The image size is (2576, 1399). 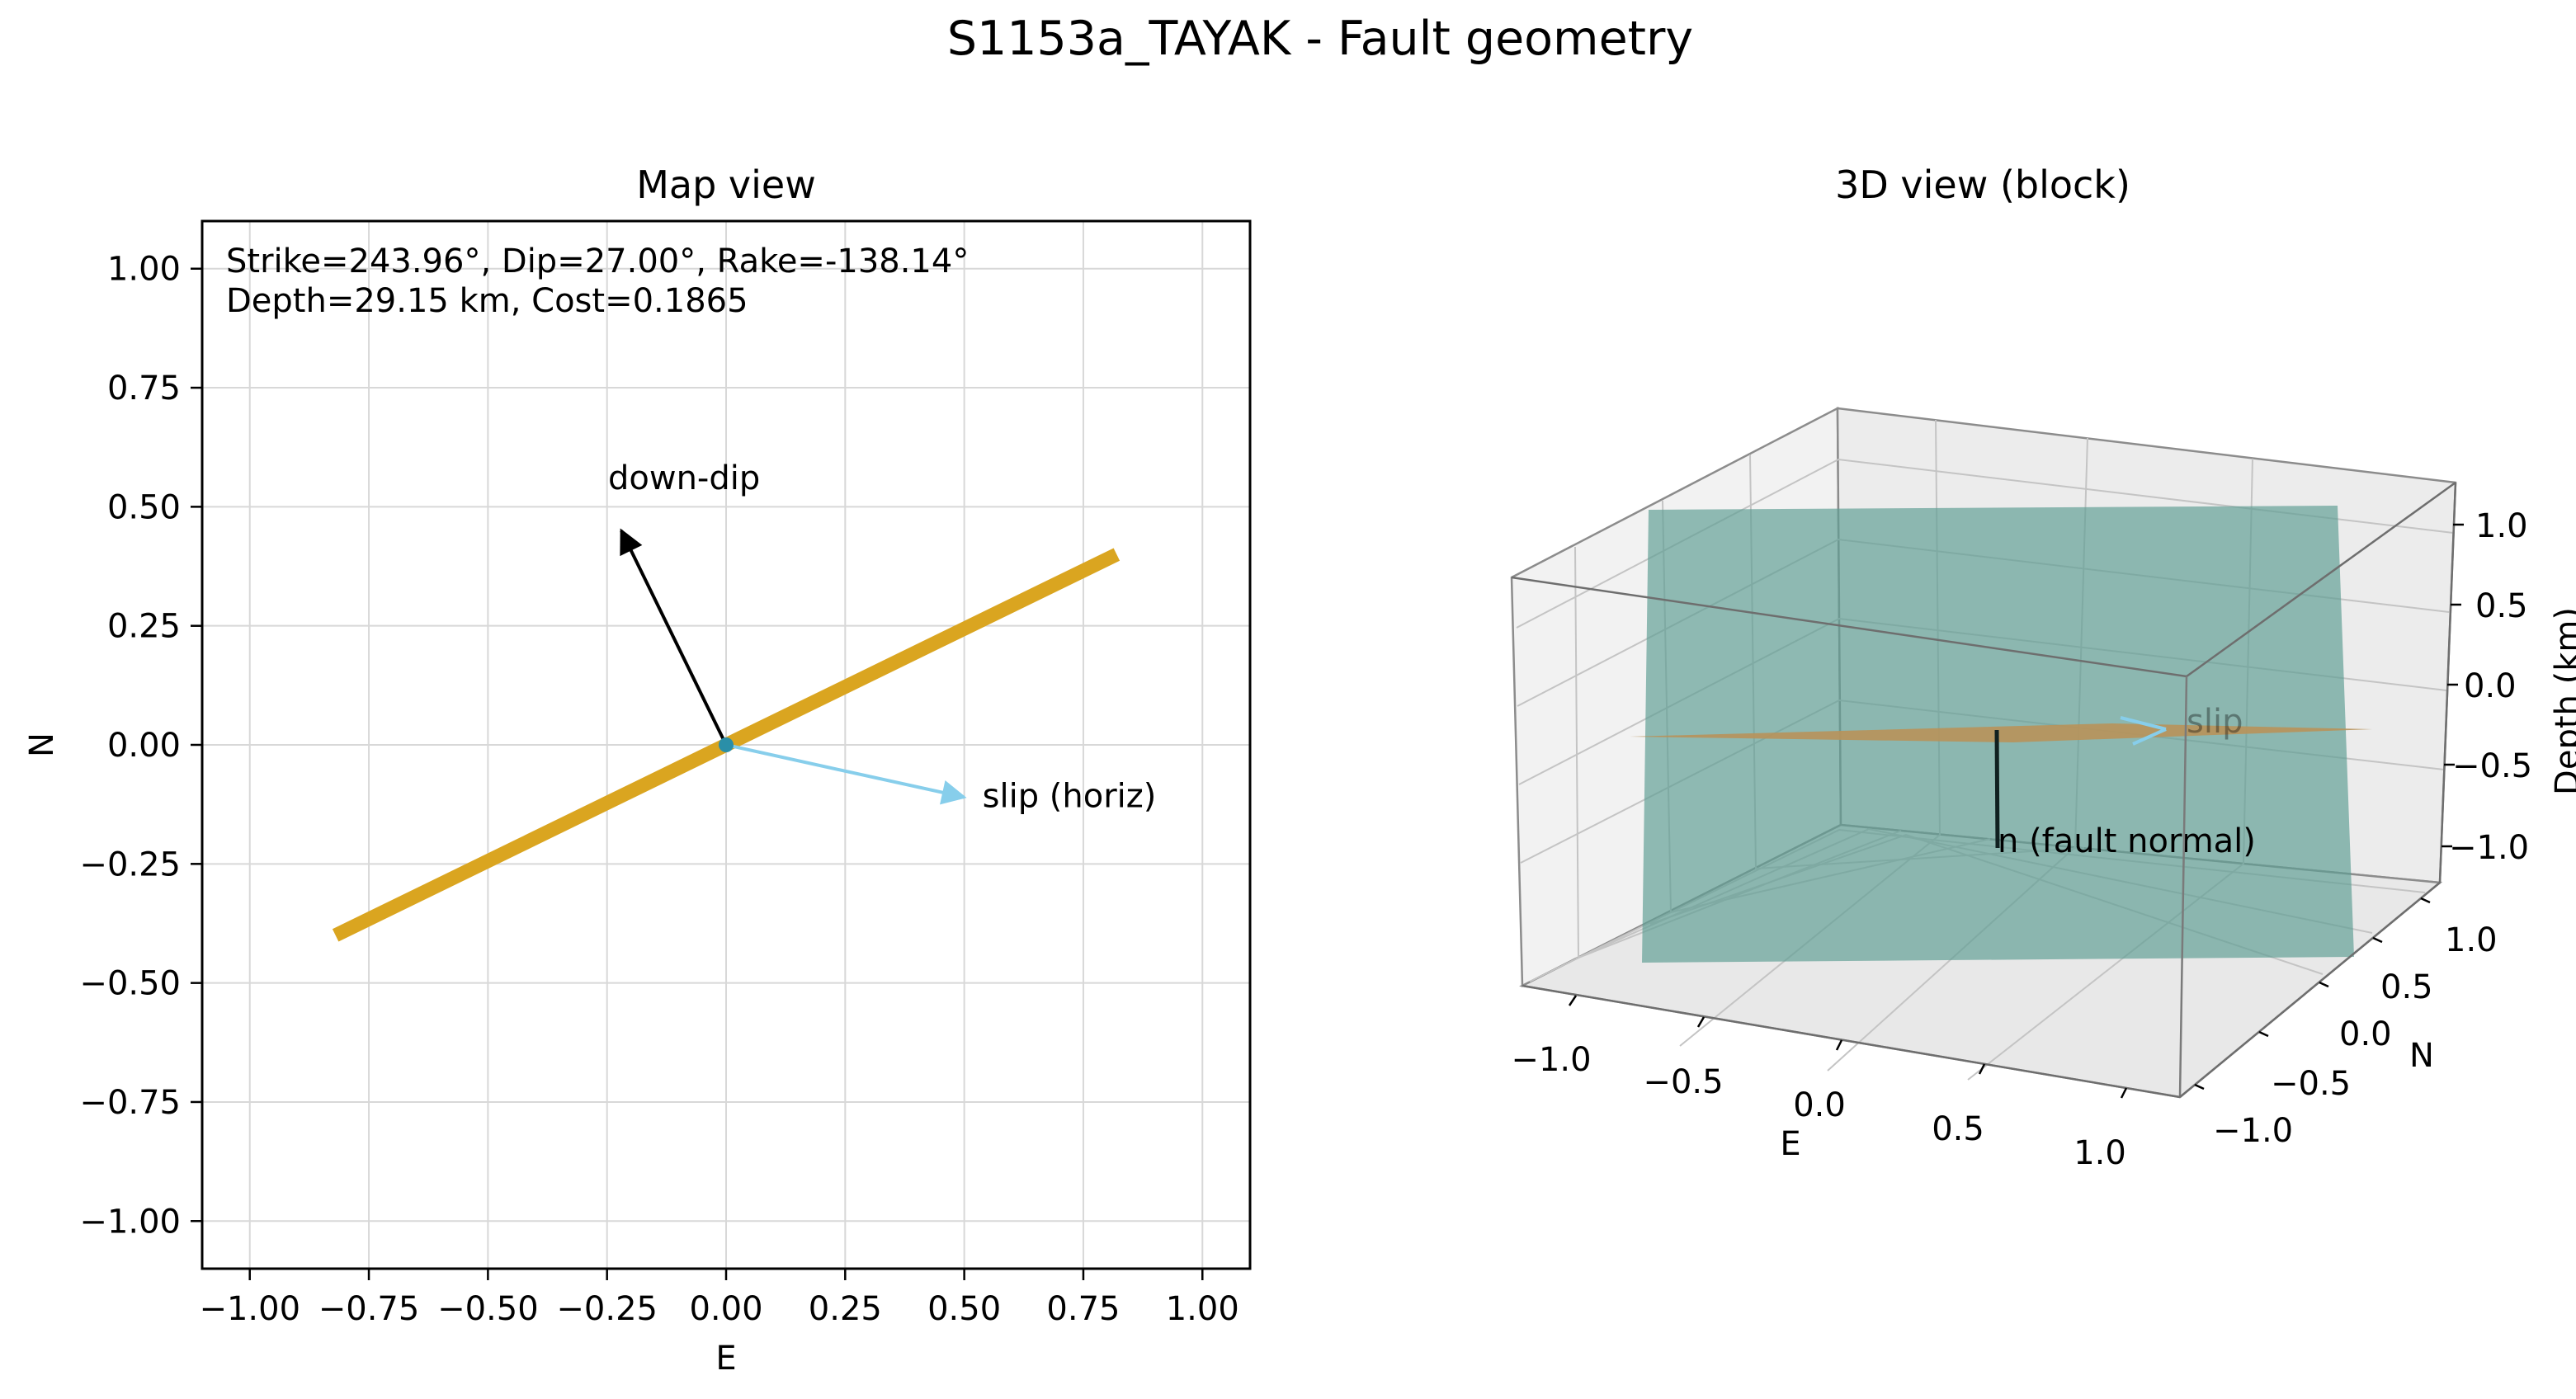 What do you see at coordinates (1320, 39) in the screenshot?
I see `figure-title: S1153a_TAYAK - Fault geometry` at bounding box center [1320, 39].